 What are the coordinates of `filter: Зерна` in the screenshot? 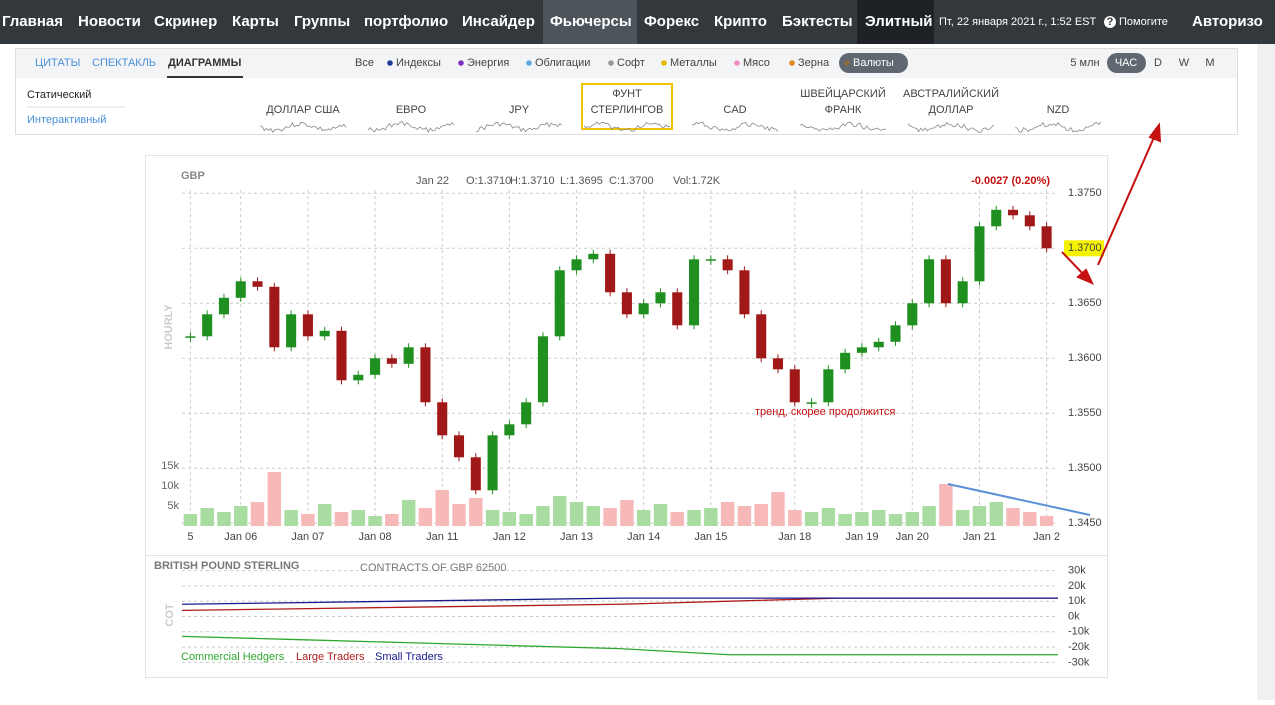 It's located at (814, 63).